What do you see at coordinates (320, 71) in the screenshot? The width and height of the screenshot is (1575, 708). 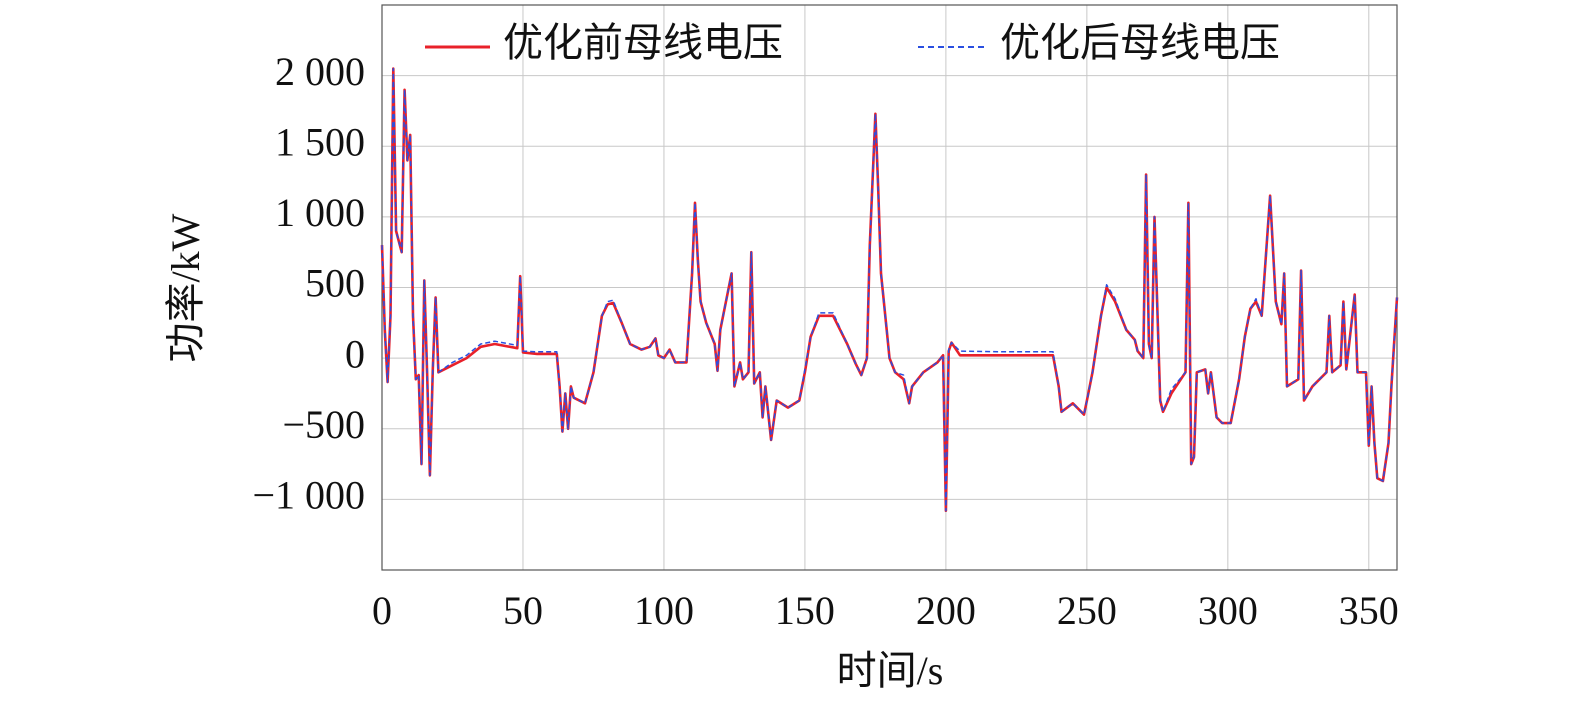 I see `y-tick-label: 2 000` at bounding box center [320, 71].